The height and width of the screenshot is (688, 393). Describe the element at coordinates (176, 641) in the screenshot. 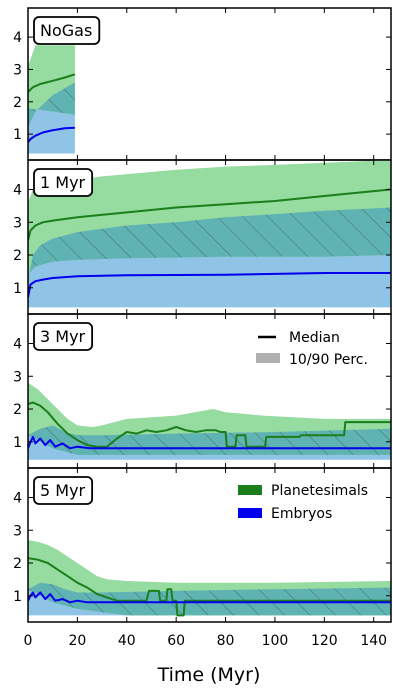

I see `x-tick-label: 60` at that location.